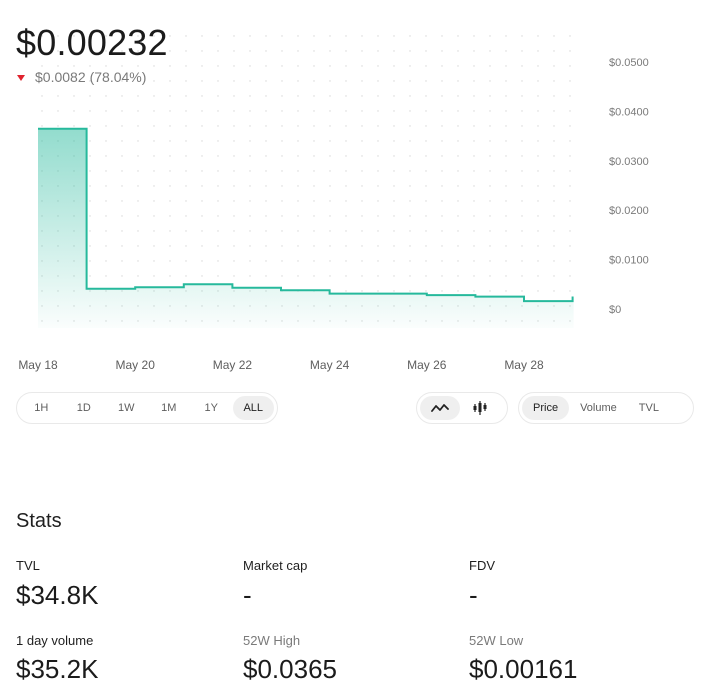 The width and height of the screenshot is (719, 689). I want to click on metric-tvl-button: TVL, so click(648, 408).